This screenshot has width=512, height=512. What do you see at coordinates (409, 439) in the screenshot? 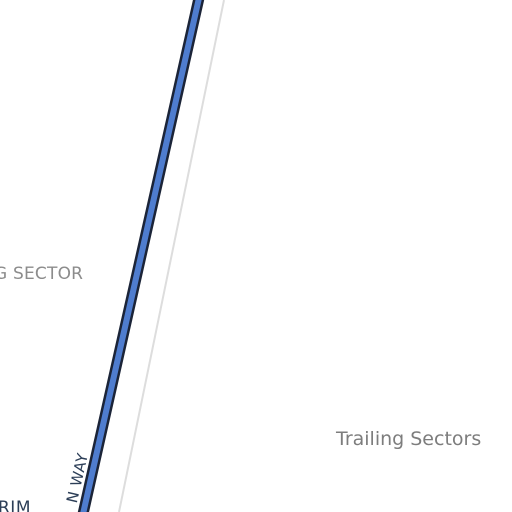
I see `area-label-trailing-sectors: Trailing Sectors` at bounding box center [409, 439].